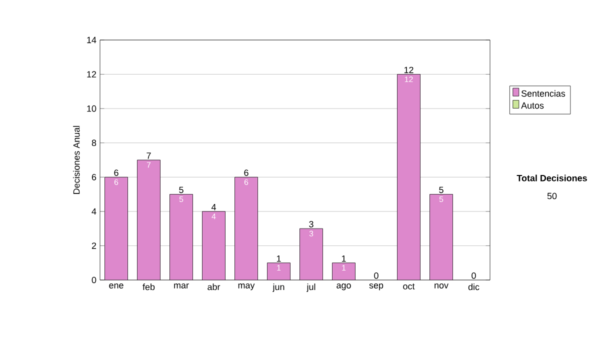 The height and width of the screenshot is (340, 600). I want to click on y-tick-label: 0, so click(94, 280).